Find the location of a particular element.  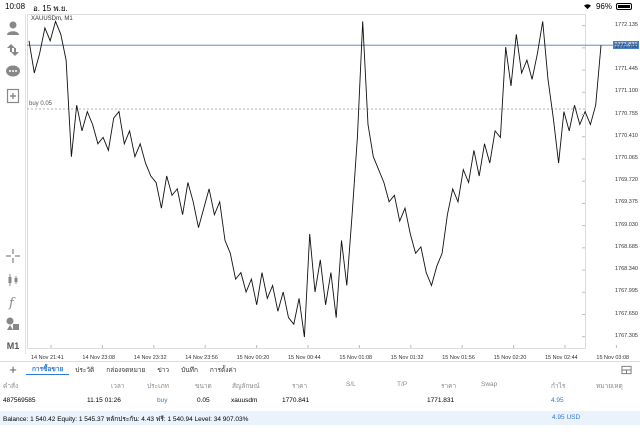

tab-mailbox: กล่องจดหมาย is located at coordinates (126, 370).